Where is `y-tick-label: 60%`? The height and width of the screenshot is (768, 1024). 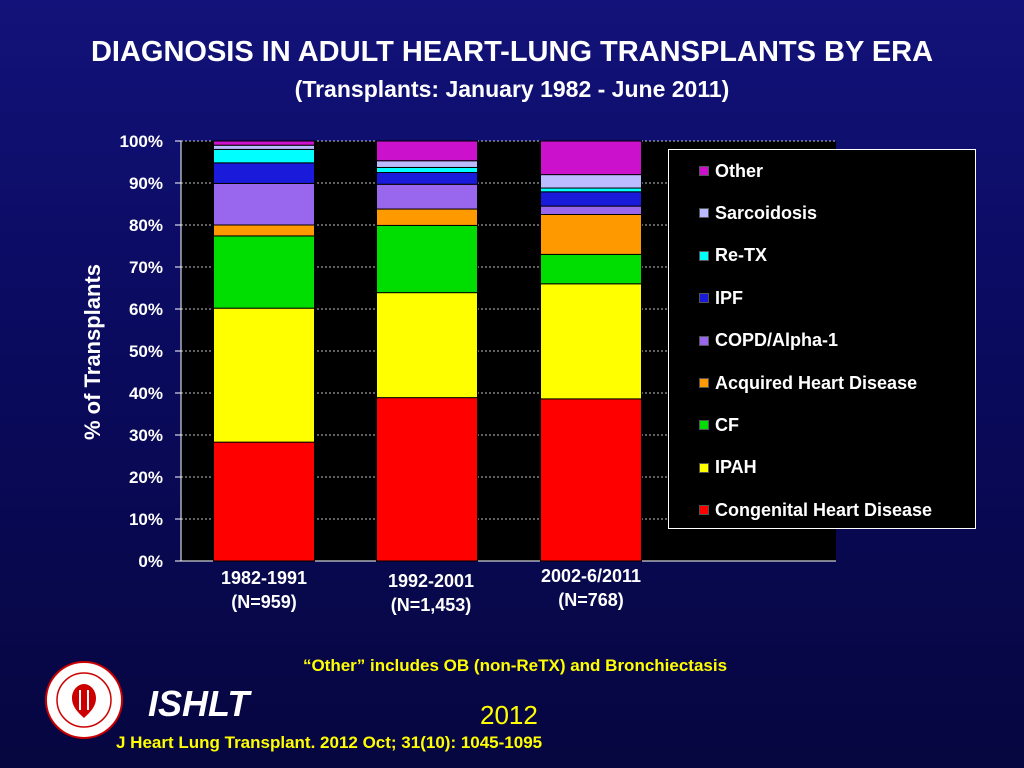
y-tick-label: 60% is located at coordinates (146, 309).